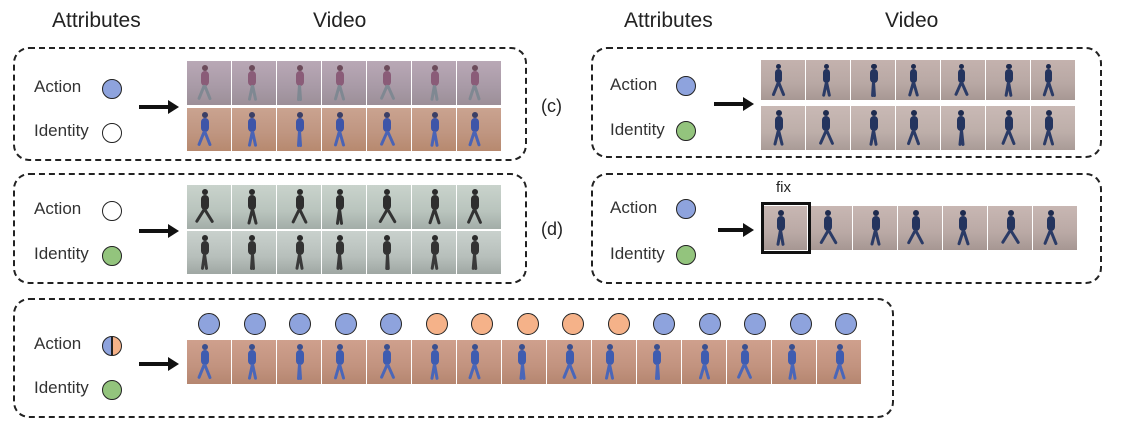  What do you see at coordinates (96, 20) in the screenshot?
I see `header-attributes-left: Attributes` at bounding box center [96, 20].